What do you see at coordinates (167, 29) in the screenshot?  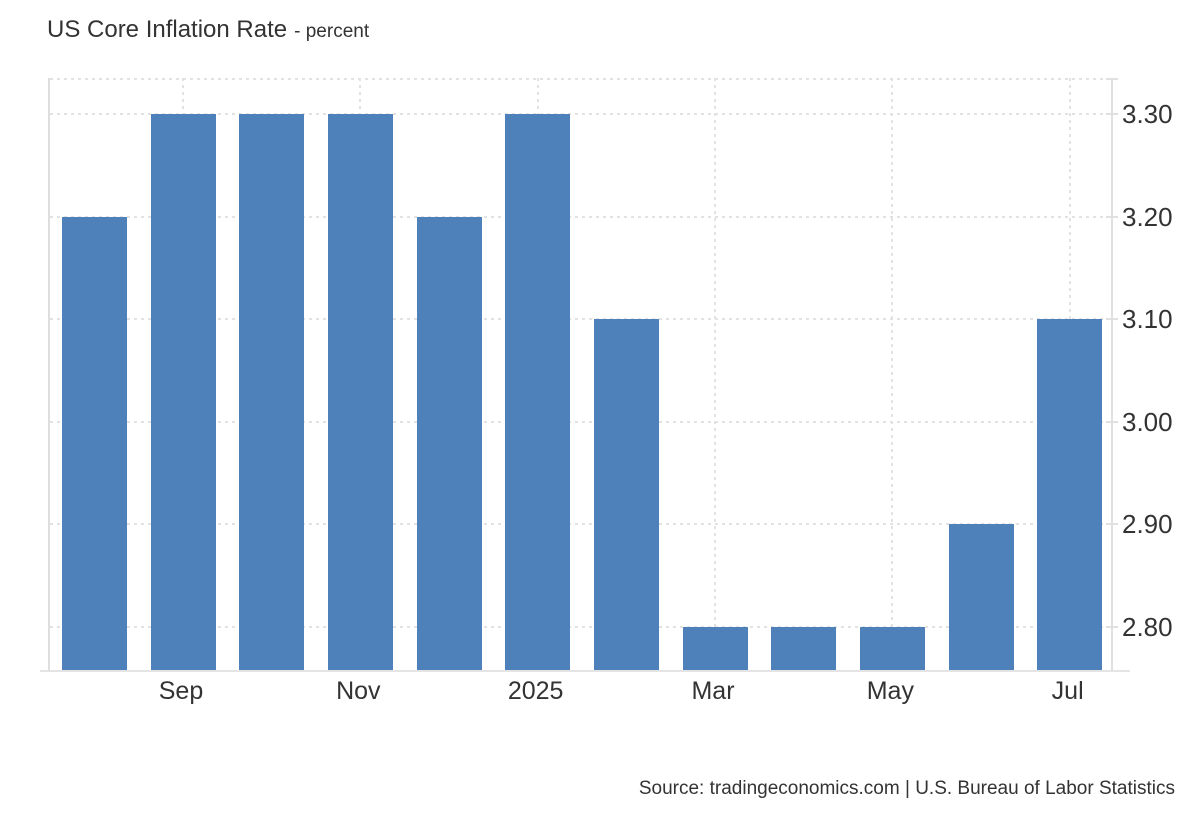 I see `chart-title-text: US Core Inflation Rate` at bounding box center [167, 29].